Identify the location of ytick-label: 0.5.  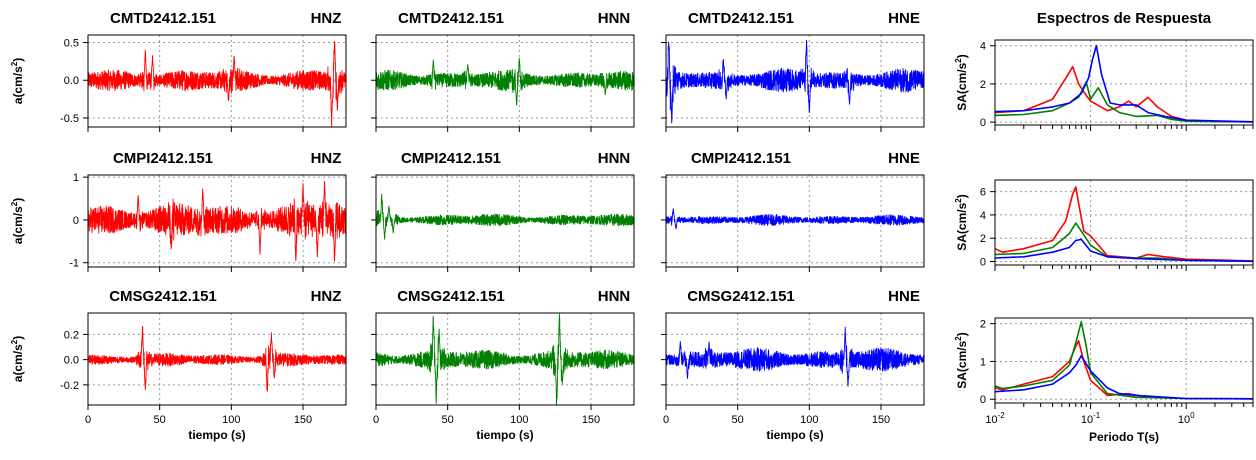
(71, 44).